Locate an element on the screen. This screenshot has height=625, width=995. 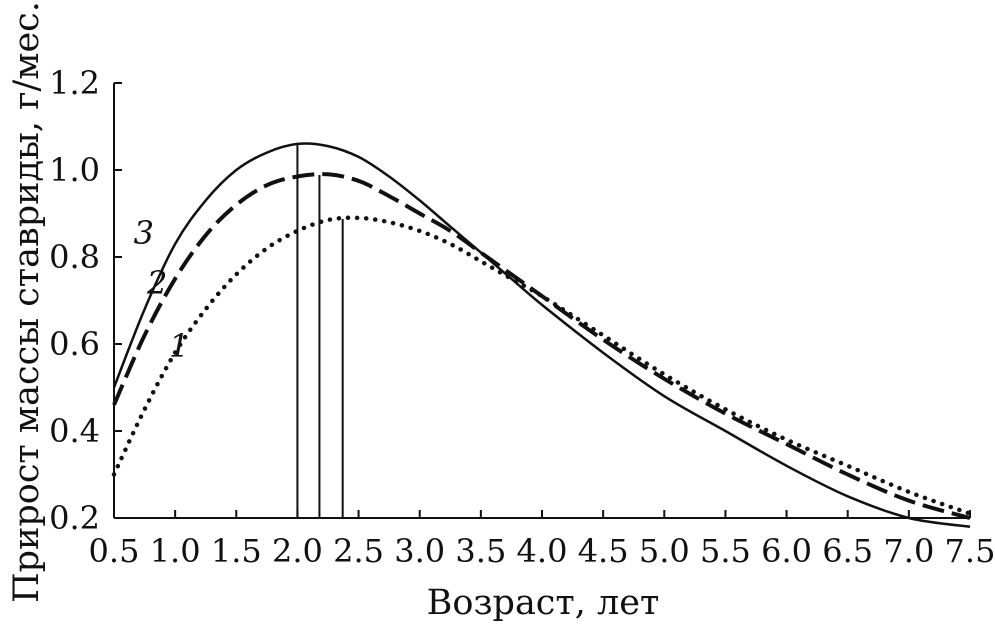
series-labels: 12 3 is located at coordinates (162, 289).